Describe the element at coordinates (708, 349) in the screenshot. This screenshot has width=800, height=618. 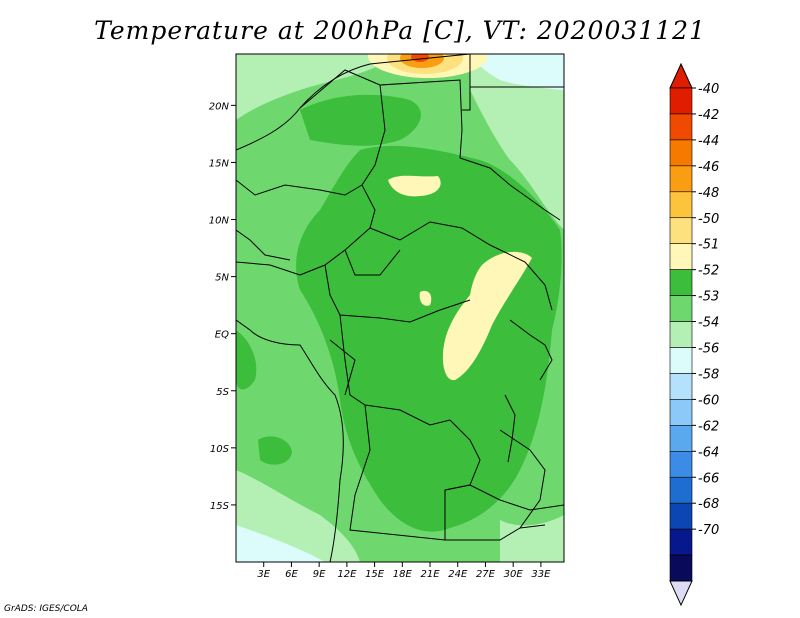
I see `colorbar-label: -56` at that location.